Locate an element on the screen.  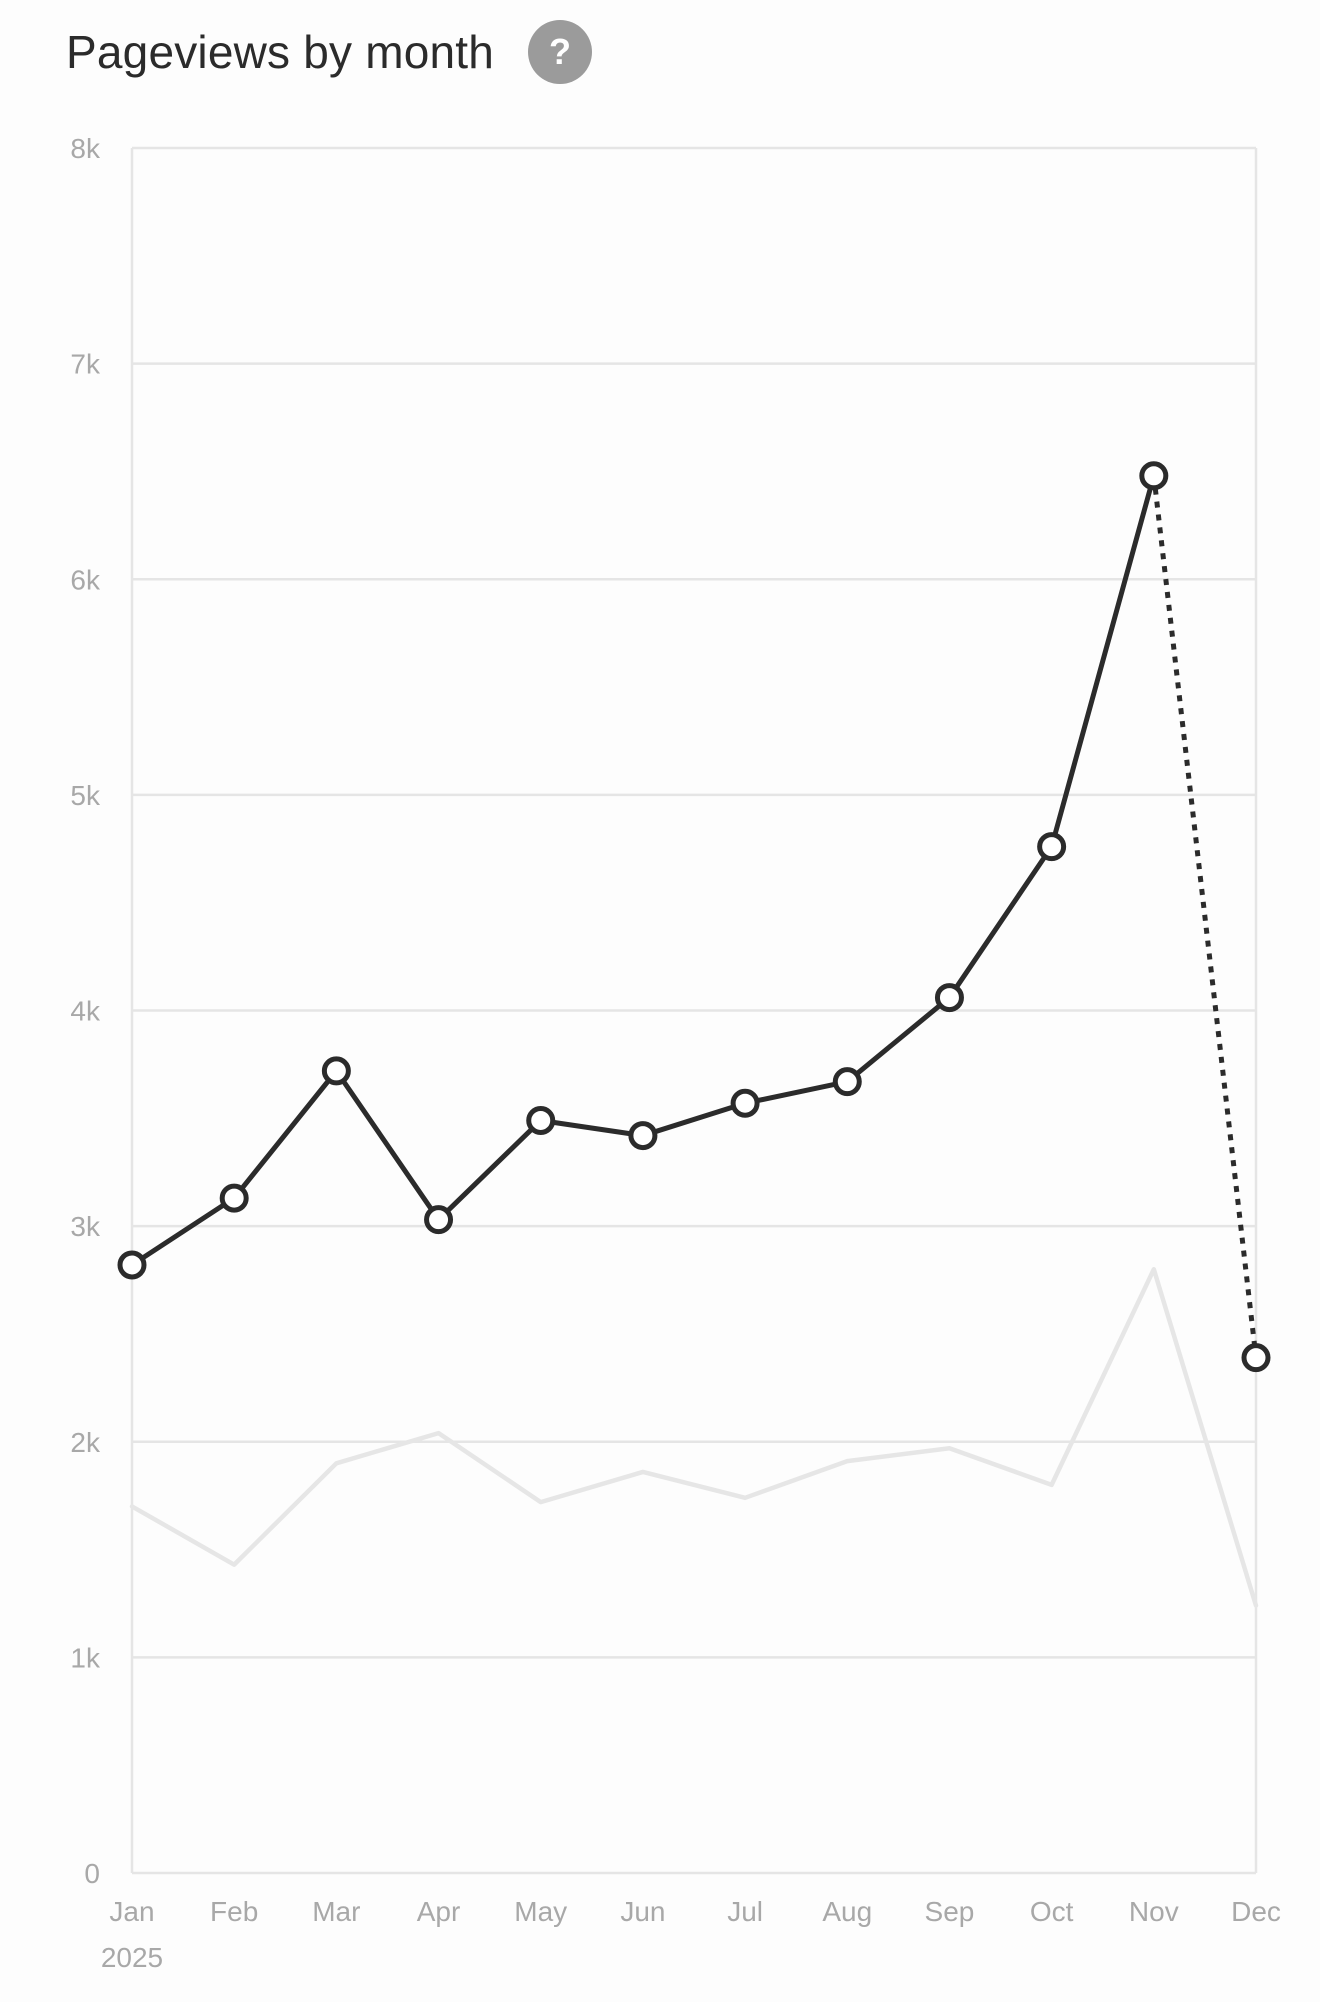
x-tick-label: Dec is located at coordinates (1256, 1911).